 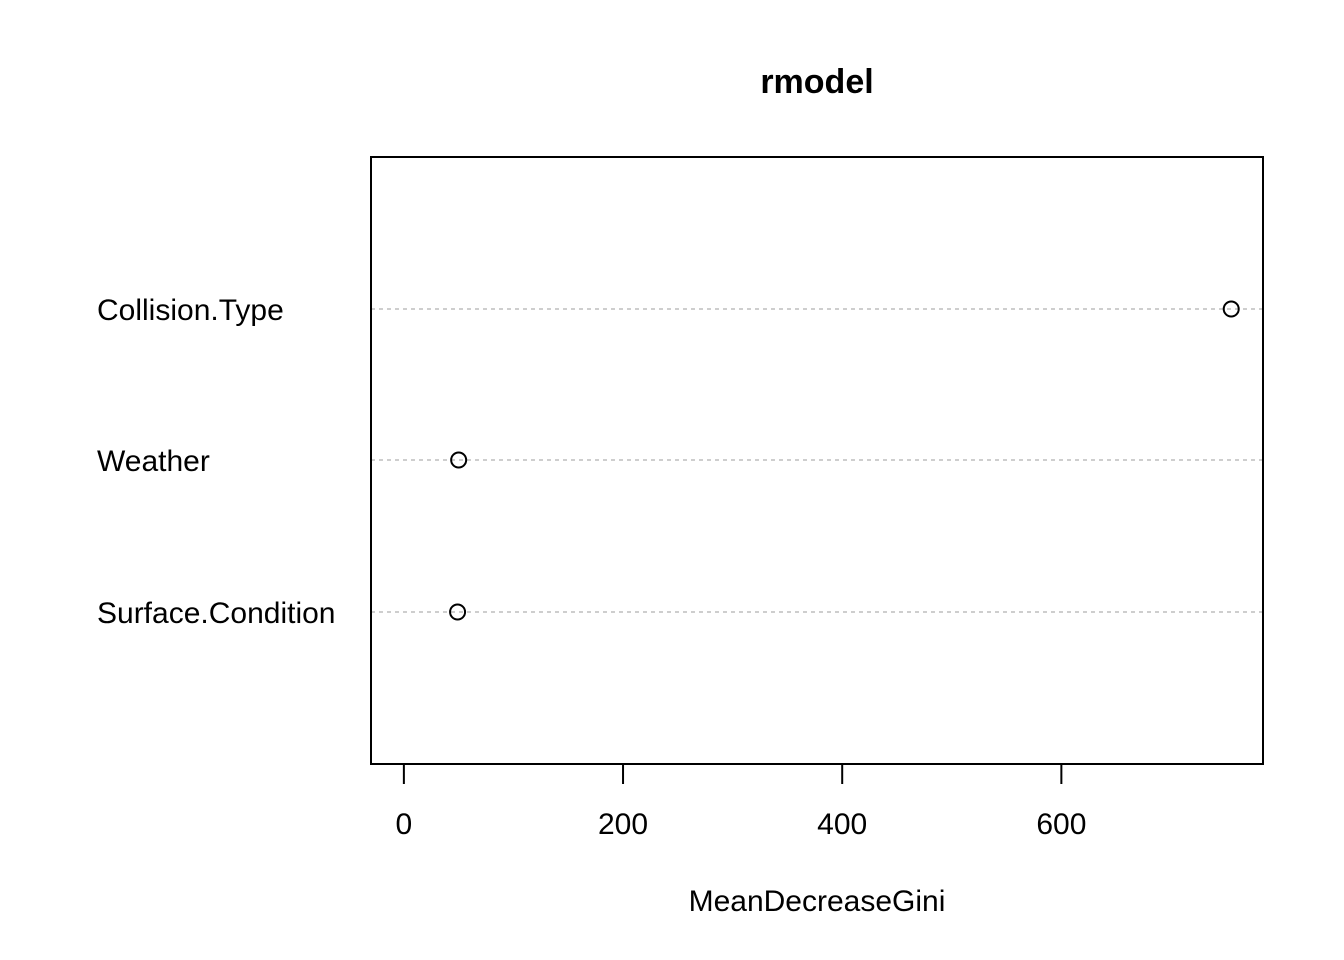 I want to click on x-axis: 0 200 400 600, so click(x=741, y=802).